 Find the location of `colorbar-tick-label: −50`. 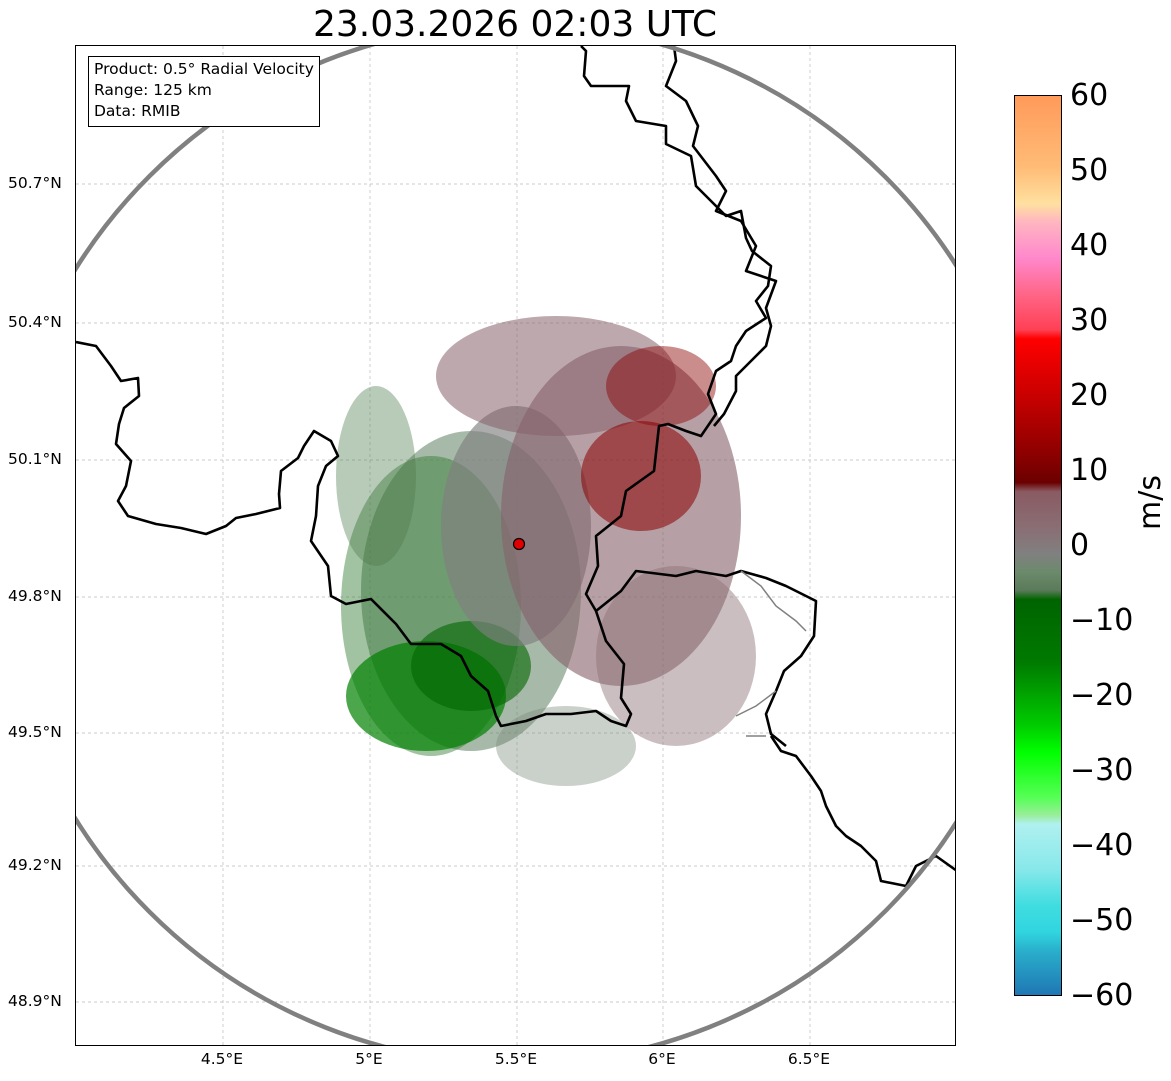

colorbar-tick-label: −50 is located at coordinates (1102, 920).